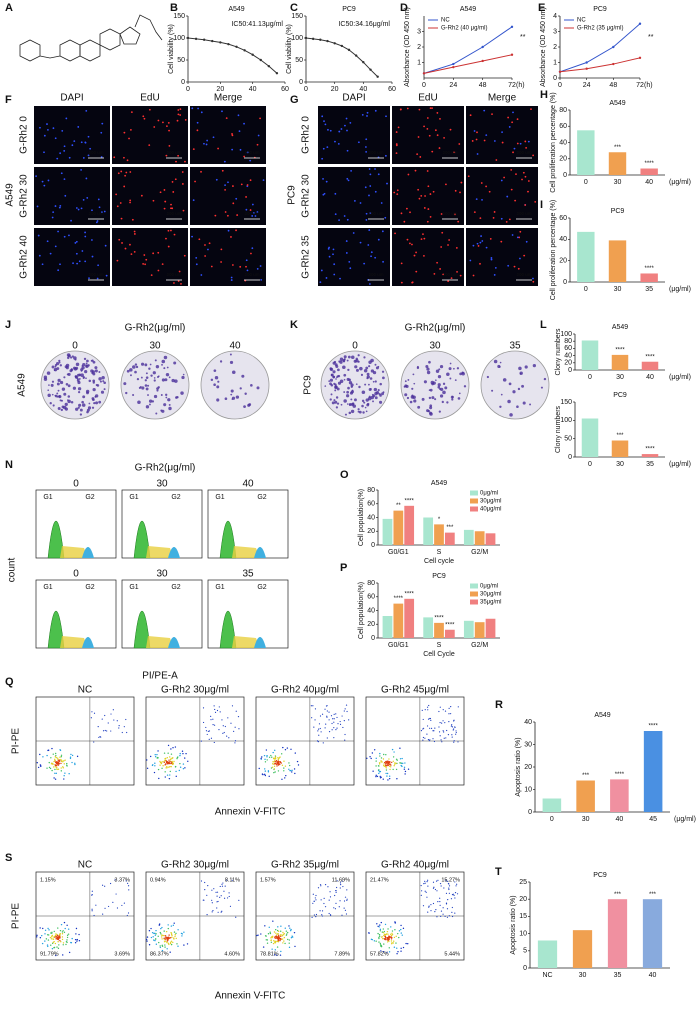 This screenshot has width=700, height=1015. What do you see at coordinates (294, 8) in the screenshot?
I see `panel-letter: C` at bounding box center [294, 8].